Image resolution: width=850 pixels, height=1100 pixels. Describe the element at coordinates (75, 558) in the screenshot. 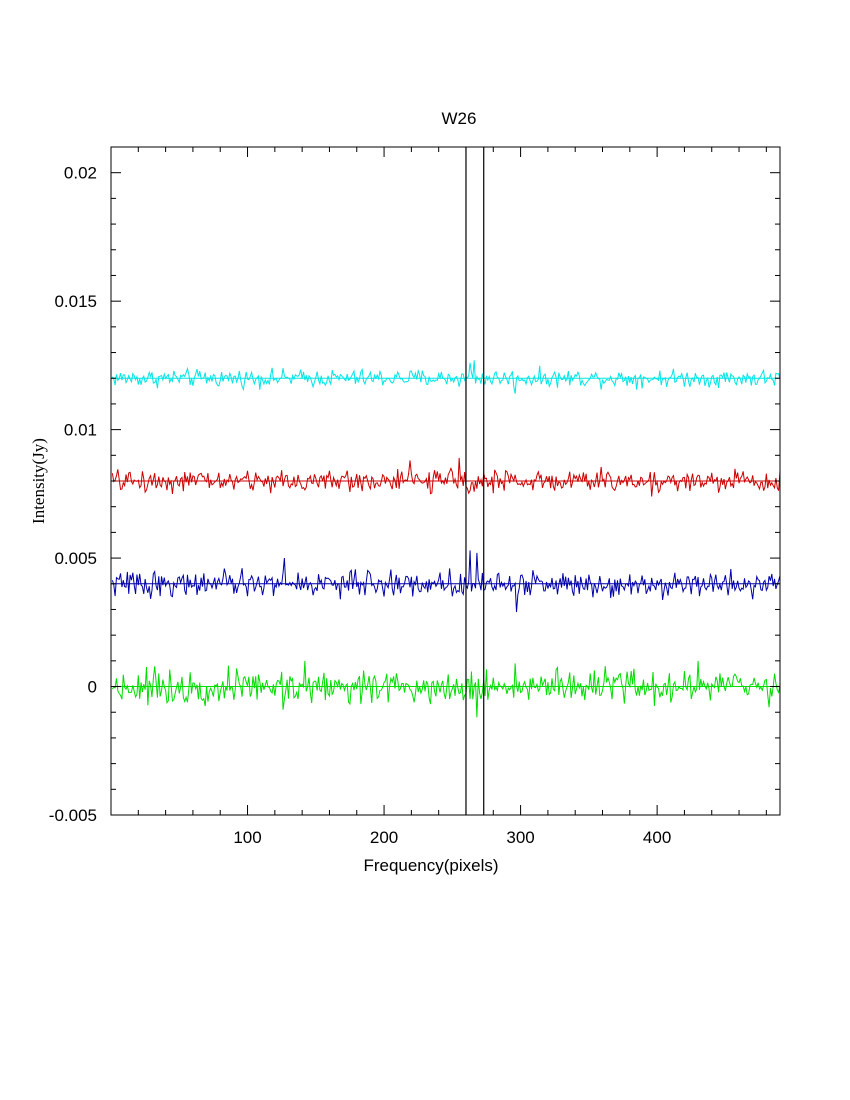

I see `y-tick-label: 0.005` at that location.